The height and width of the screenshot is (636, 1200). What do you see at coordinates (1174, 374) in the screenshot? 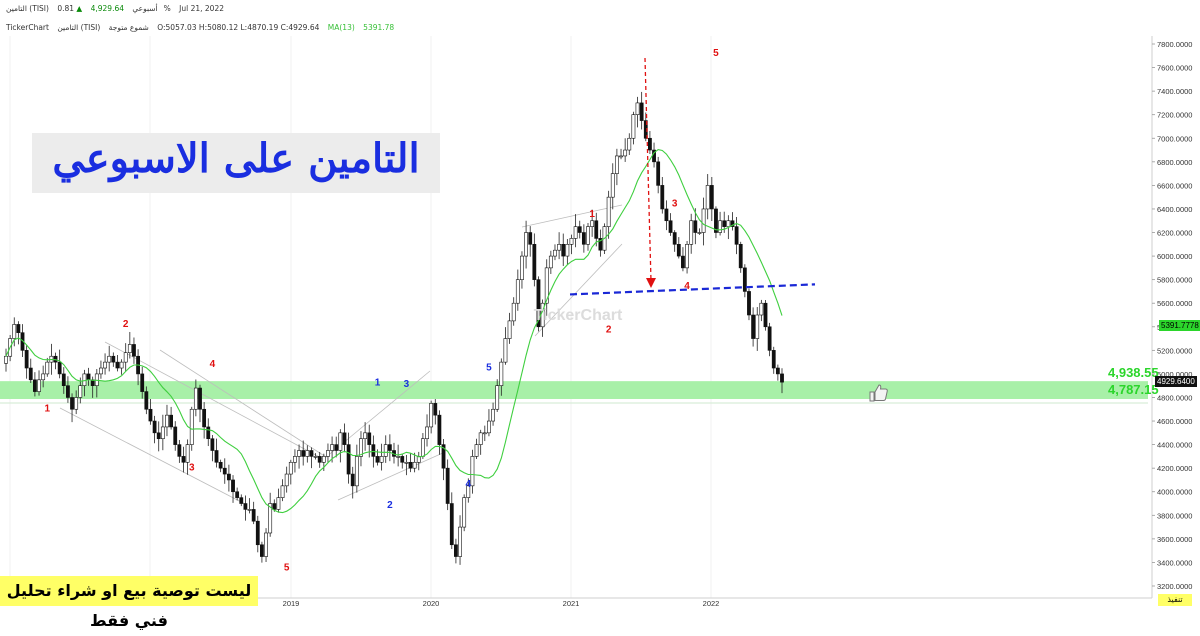
I see `y-tick-label: 5000.0000` at bounding box center [1174, 374].